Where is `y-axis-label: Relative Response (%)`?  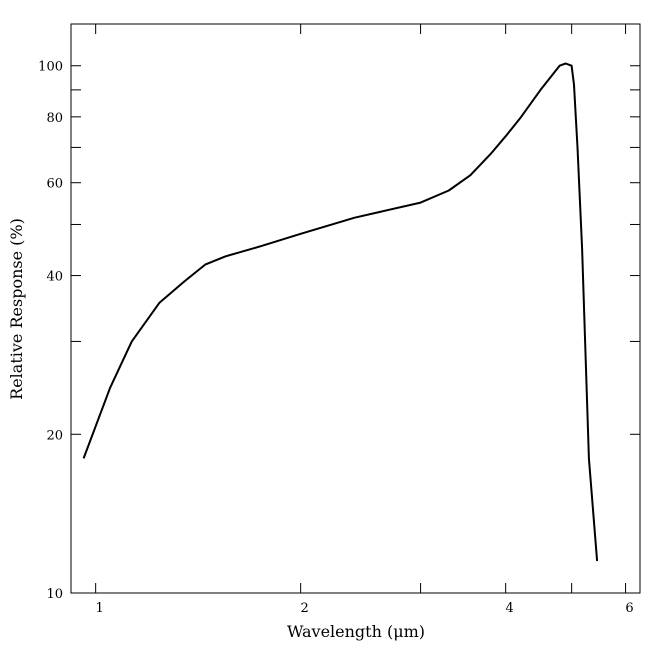 y-axis-label: Relative Response (%) is located at coordinates (16, 309).